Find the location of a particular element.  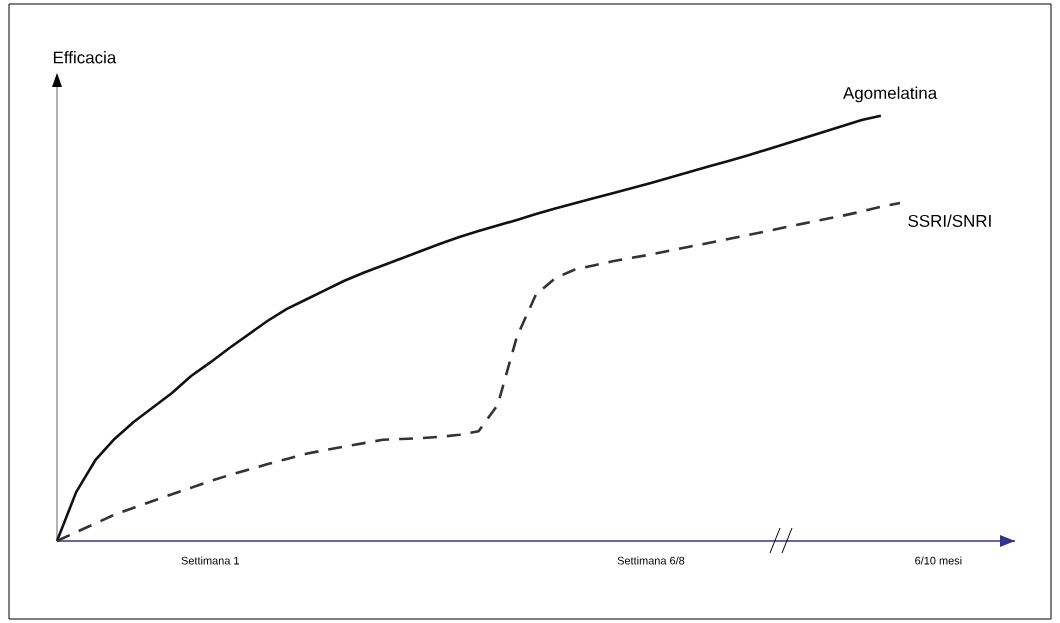

x-tick-label: Settimana 1 is located at coordinates (210, 560).